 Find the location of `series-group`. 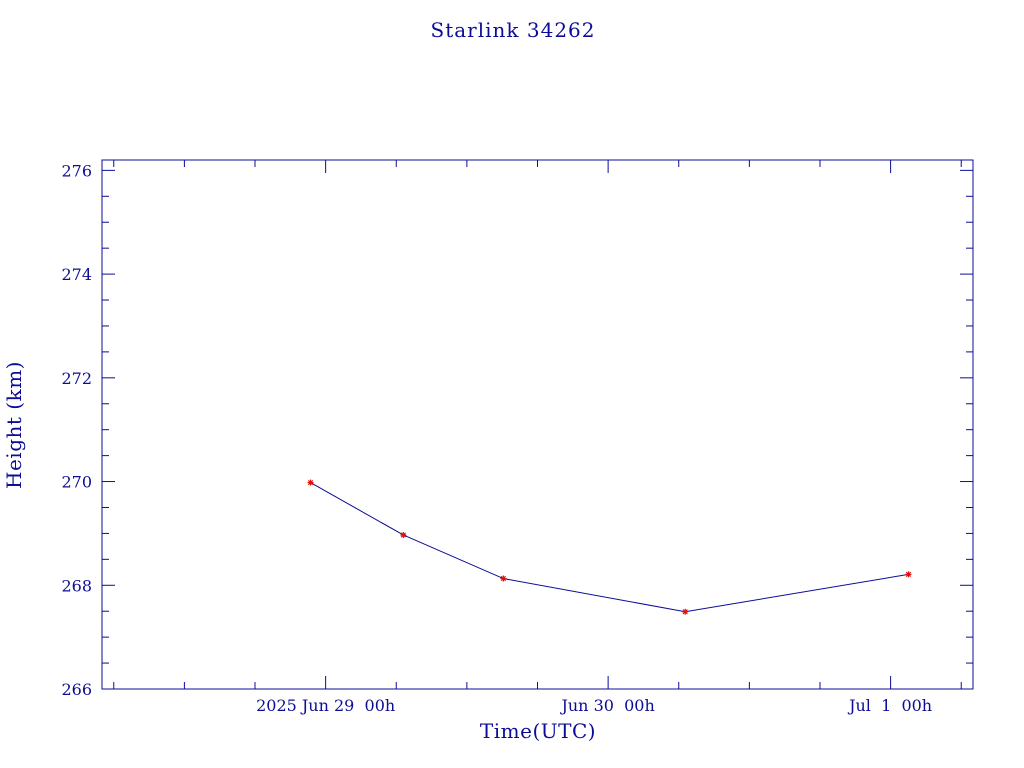

series-group is located at coordinates (609, 547).